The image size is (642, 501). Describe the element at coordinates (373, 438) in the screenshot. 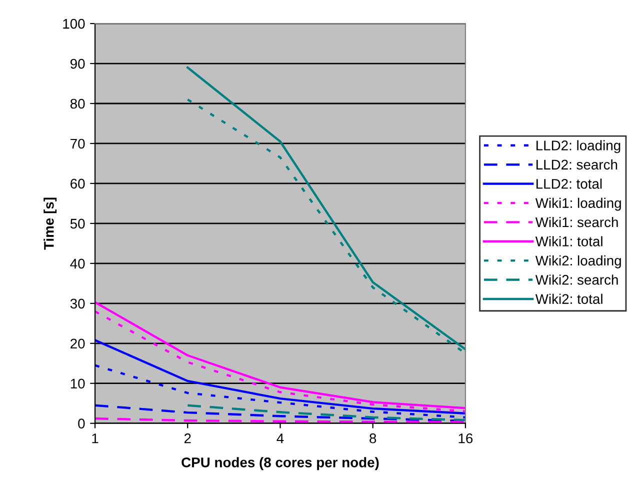

I see `x-tick-label: 8` at that location.